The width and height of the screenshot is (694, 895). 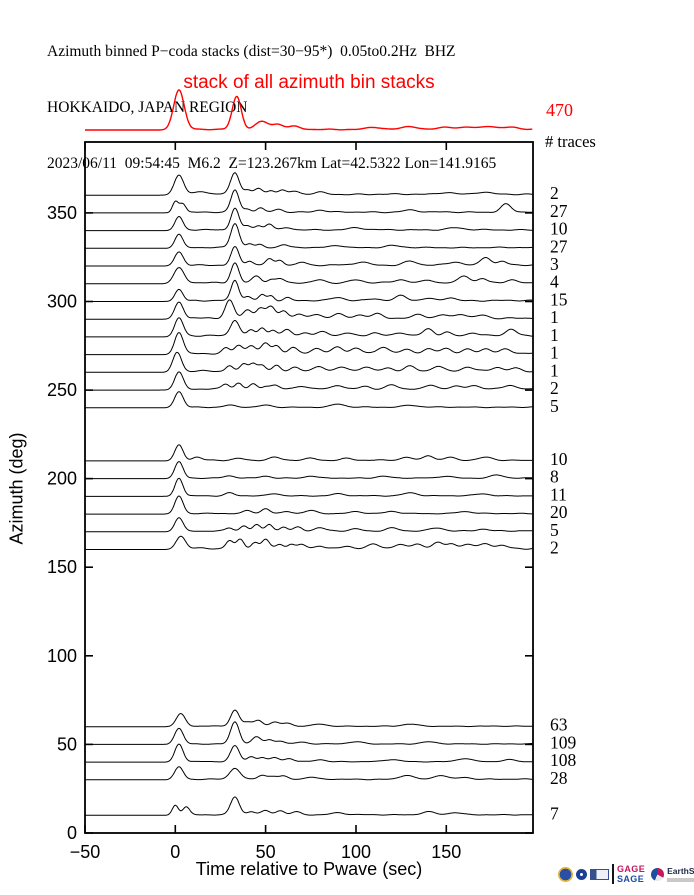 What do you see at coordinates (559, 725) in the screenshot?
I see `trace-count: 63` at bounding box center [559, 725].